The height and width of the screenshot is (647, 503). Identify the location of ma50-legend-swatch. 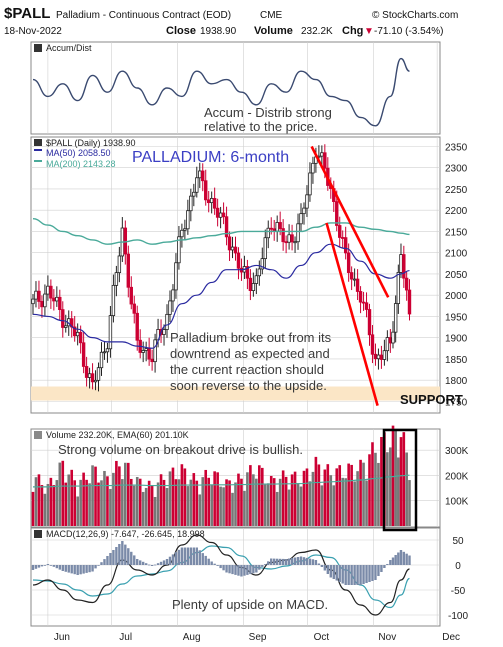
(38, 150).